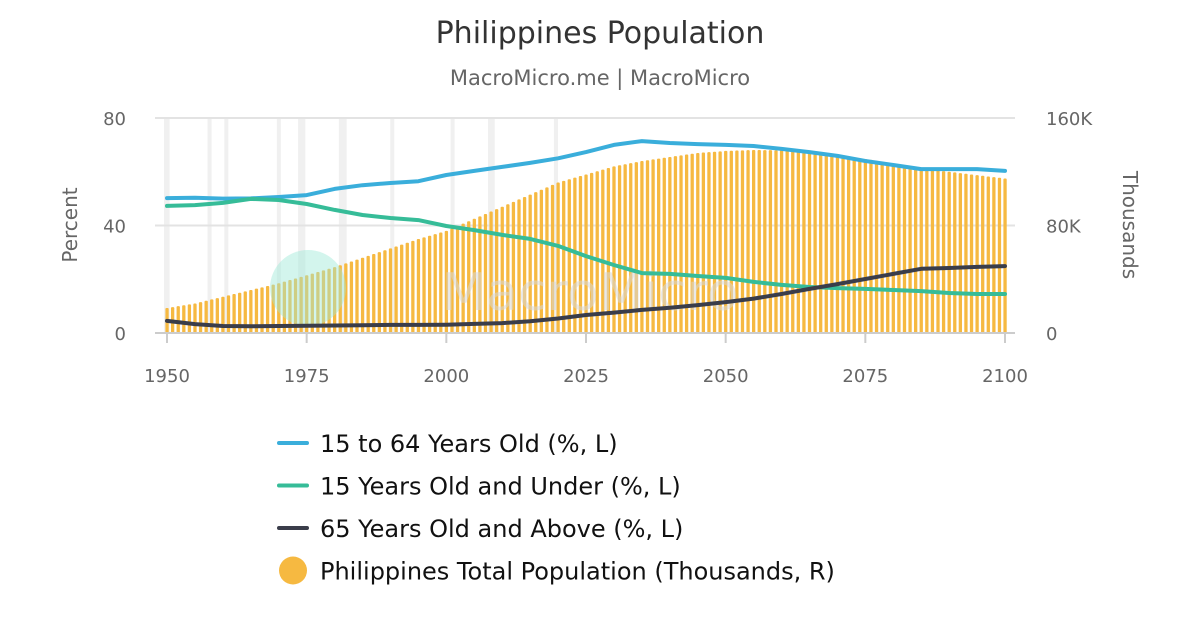 The height and width of the screenshot is (630, 1200). Describe the element at coordinates (293, 570) in the screenshot. I see `legend-dot-icon` at that location.